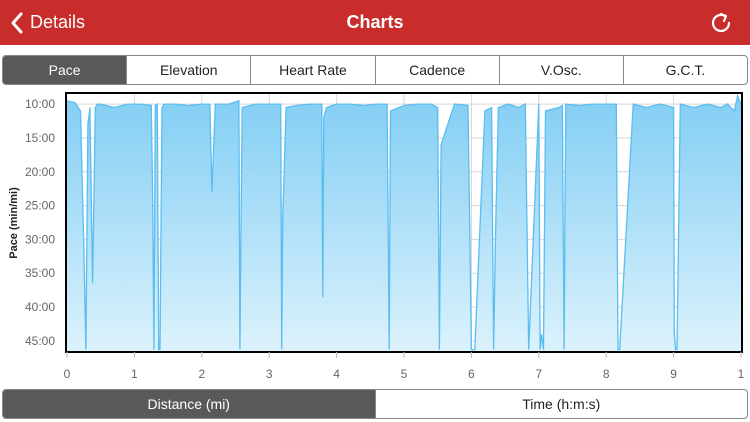 Image resolution: width=750 pixels, height=422 pixels. What do you see at coordinates (40, 138) in the screenshot?
I see `y-tick-label: 15:00` at bounding box center [40, 138].